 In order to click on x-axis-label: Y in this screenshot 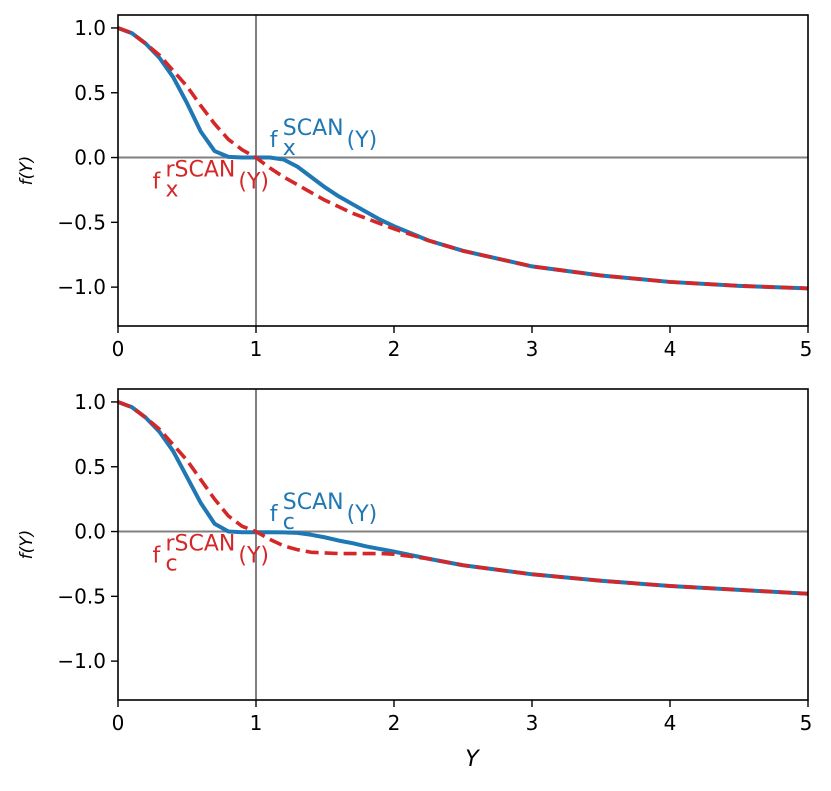, I will do `click(472, 759)`.